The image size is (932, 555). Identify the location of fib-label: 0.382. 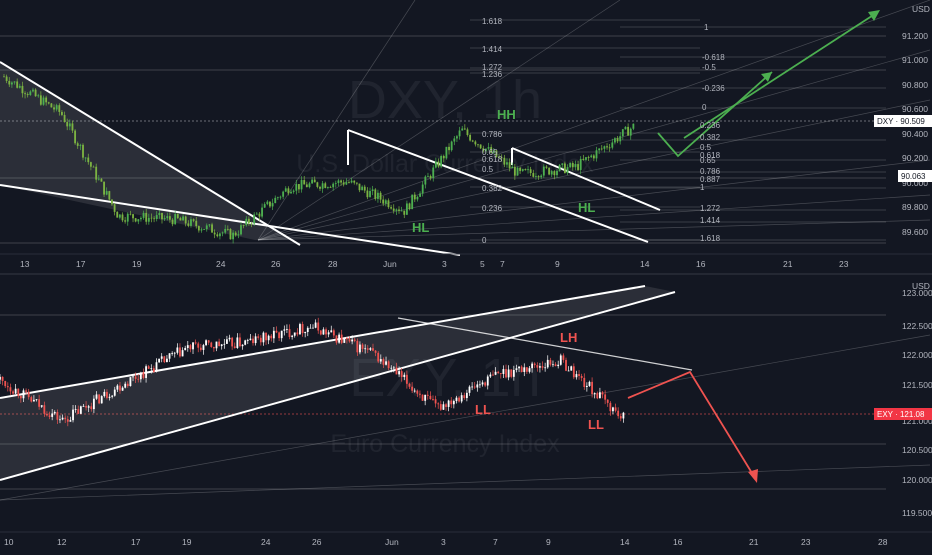
(710, 137).